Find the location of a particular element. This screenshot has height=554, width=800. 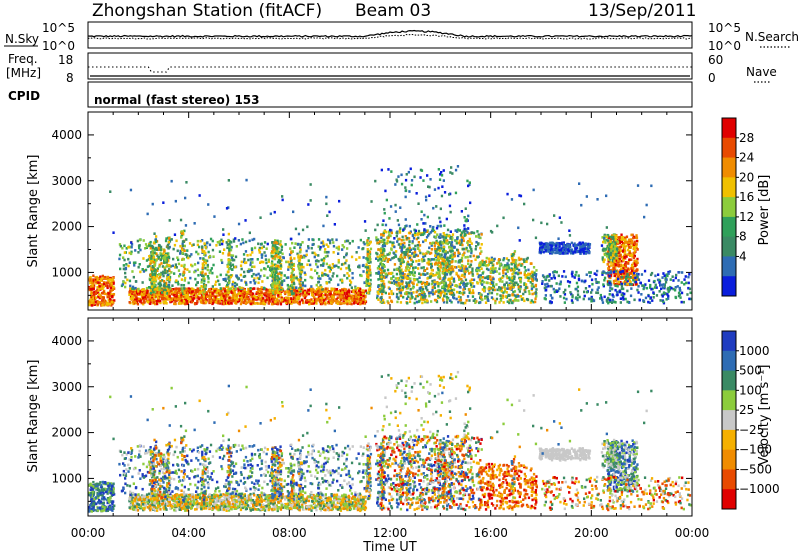

cpid-value: normal (fast stereo) 153 is located at coordinates (177, 100).